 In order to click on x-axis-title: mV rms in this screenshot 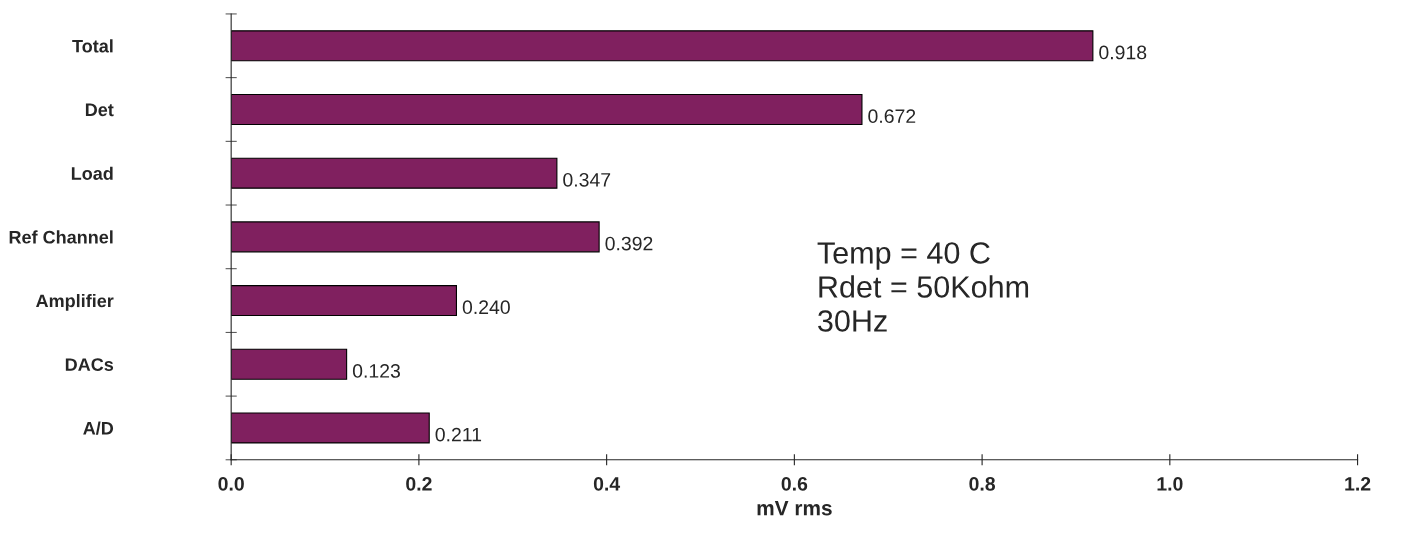, I will do `click(794, 508)`.